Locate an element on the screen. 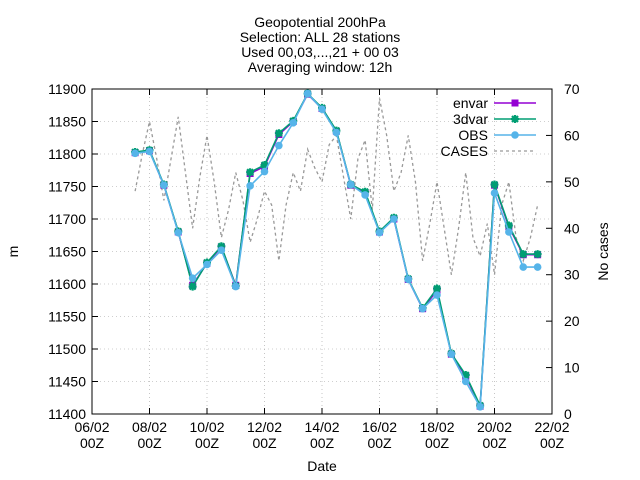  x-tick-label: 16/02 is located at coordinates (379, 427).